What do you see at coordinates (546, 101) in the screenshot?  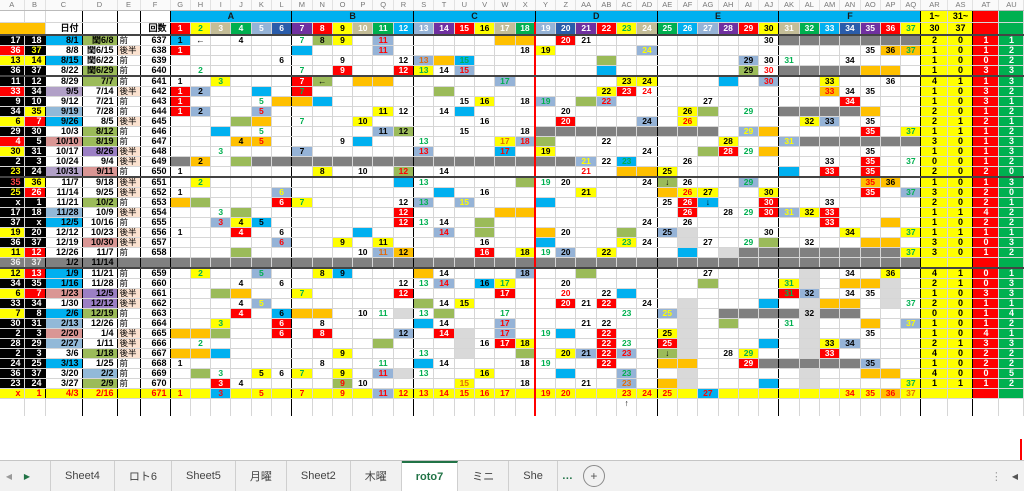 I see `grid-cell: 19` at bounding box center [546, 101].